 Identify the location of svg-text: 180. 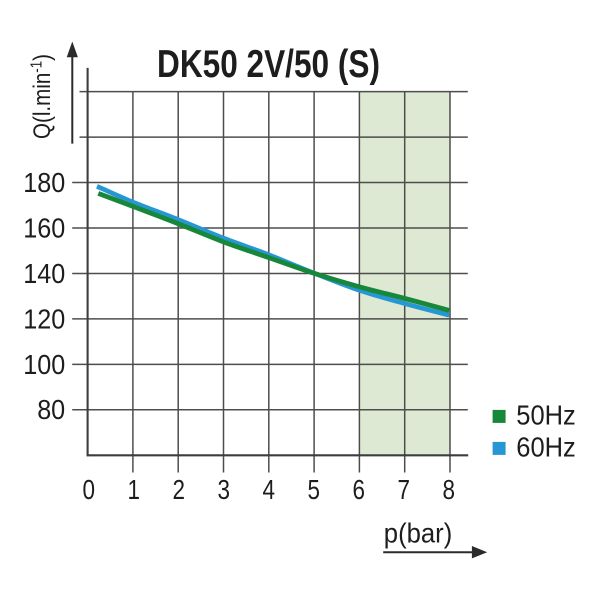
(44, 182).